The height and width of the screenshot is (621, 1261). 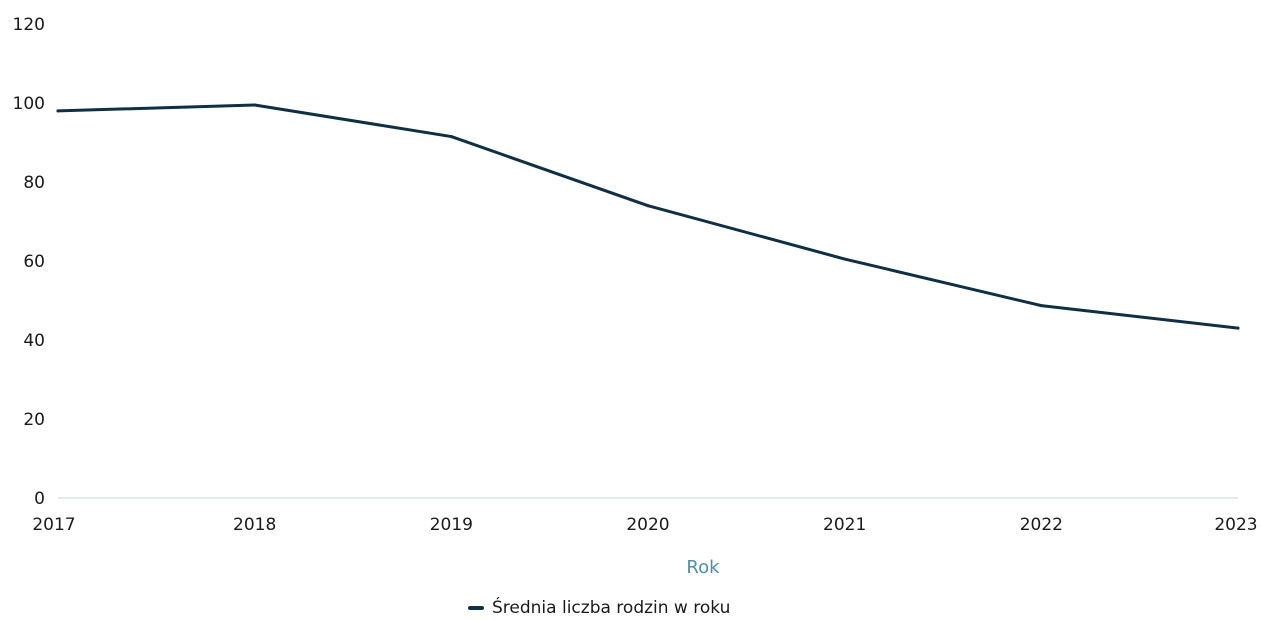 What do you see at coordinates (1041, 525) in the screenshot?
I see `x-tick-label: 2022` at bounding box center [1041, 525].